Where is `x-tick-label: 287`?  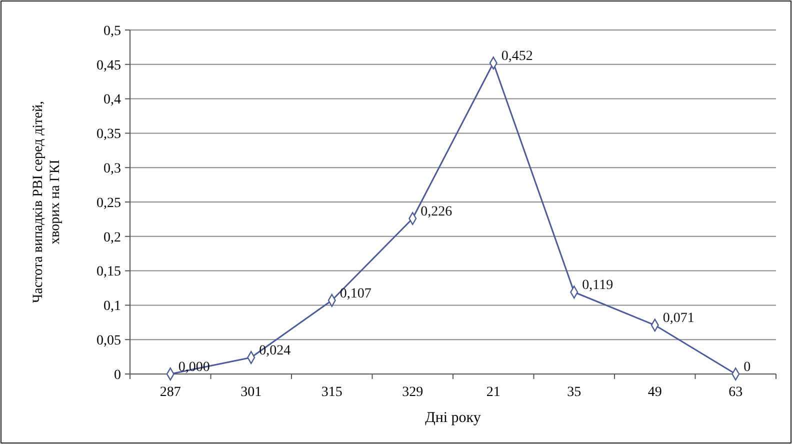
x-tick-label: 287 is located at coordinates (170, 392).